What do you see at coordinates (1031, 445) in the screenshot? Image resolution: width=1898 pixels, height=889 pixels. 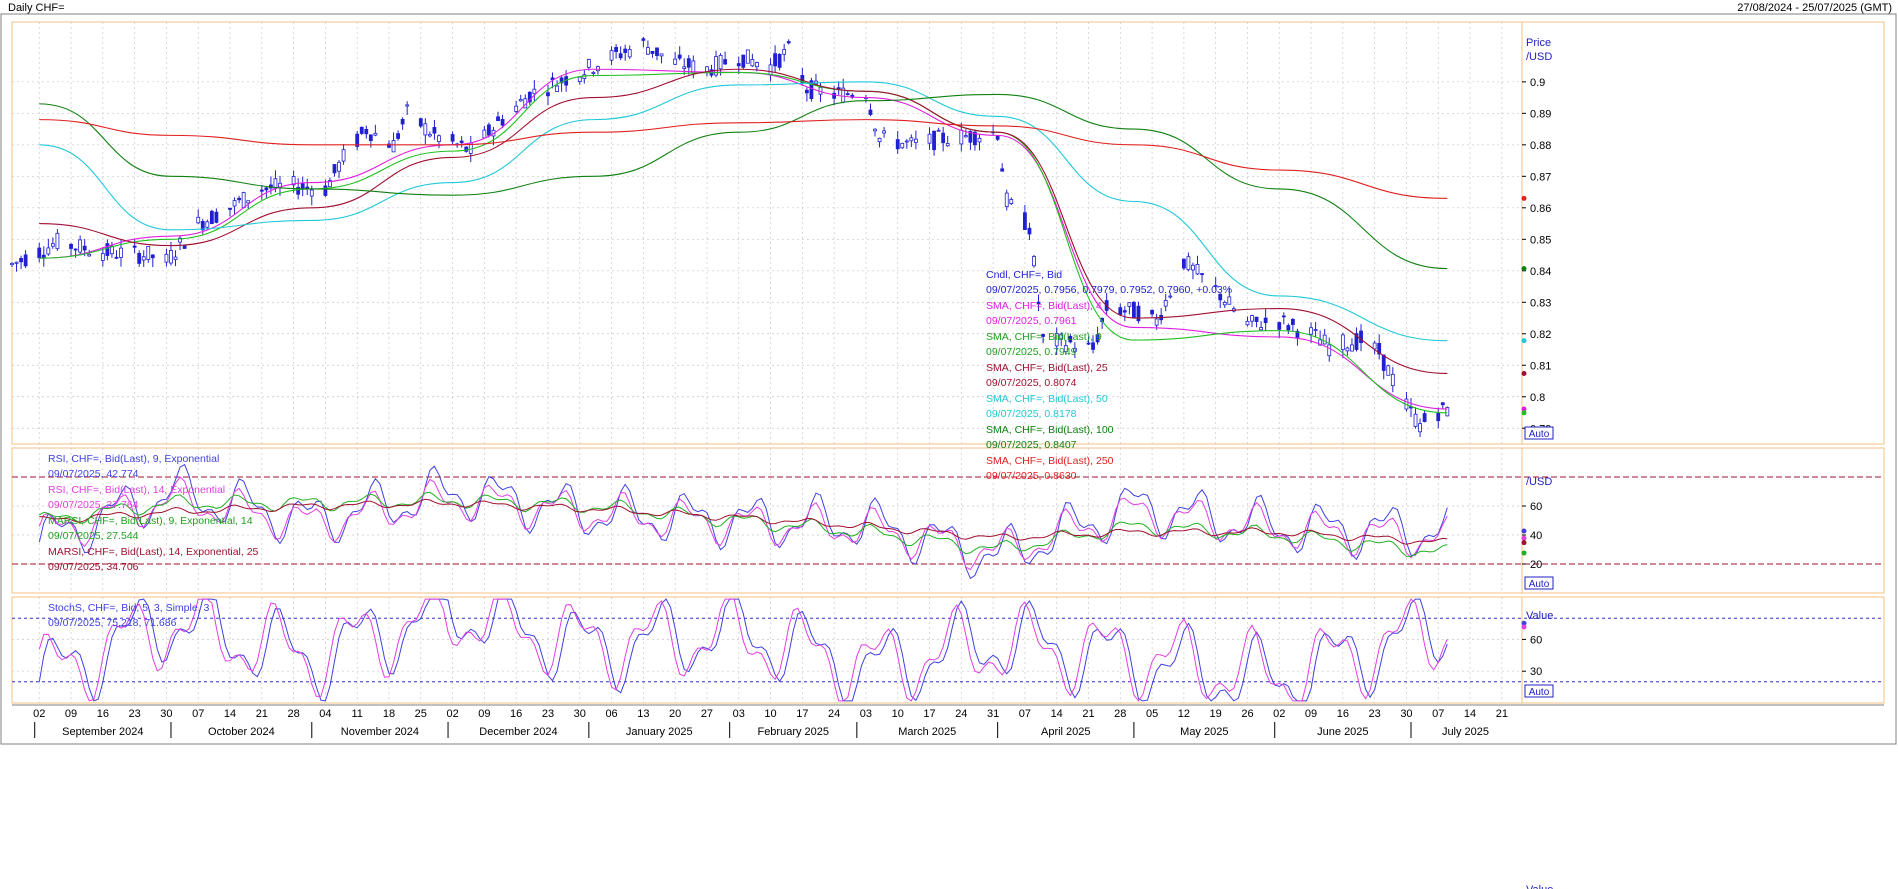 I see `price-legend-value: 09/07/2025, 0.8407` at bounding box center [1031, 445].